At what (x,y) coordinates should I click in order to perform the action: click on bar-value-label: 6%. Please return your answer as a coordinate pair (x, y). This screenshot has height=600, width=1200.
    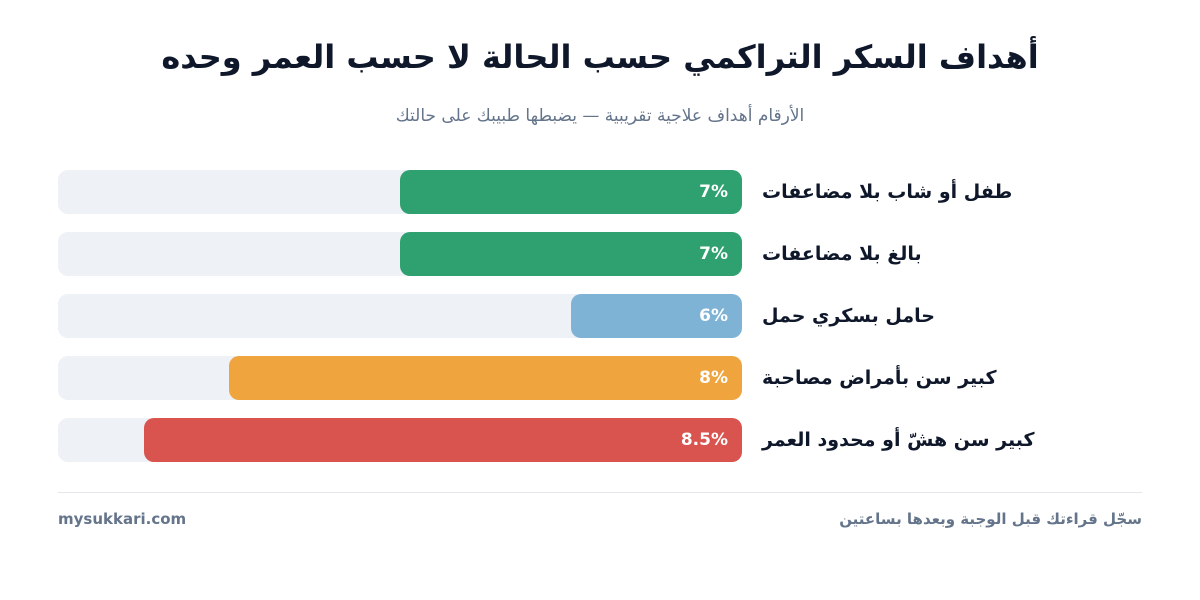
    Looking at the image, I should click on (713, 316).